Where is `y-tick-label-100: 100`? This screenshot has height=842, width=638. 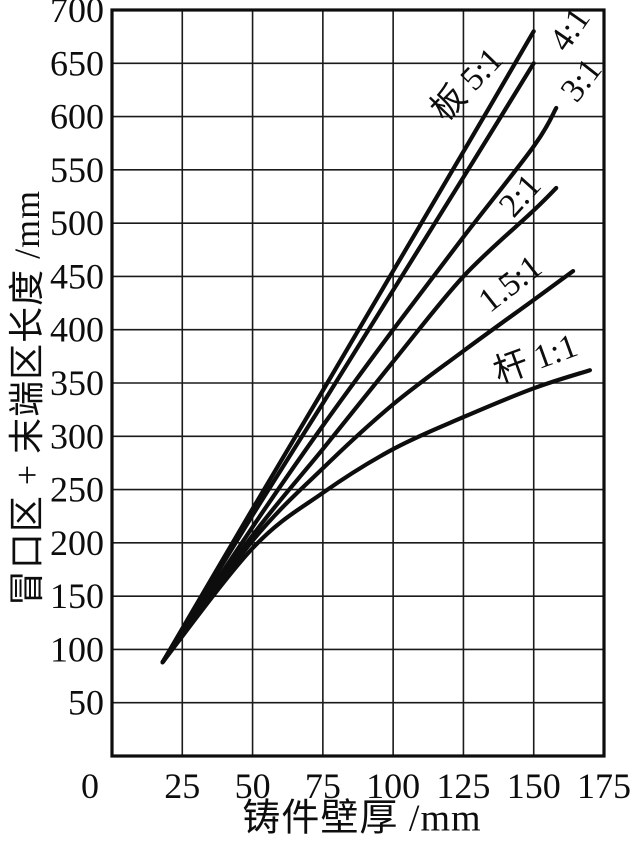
y-tick-label-100: 100 is located at coordinates (77, 649).